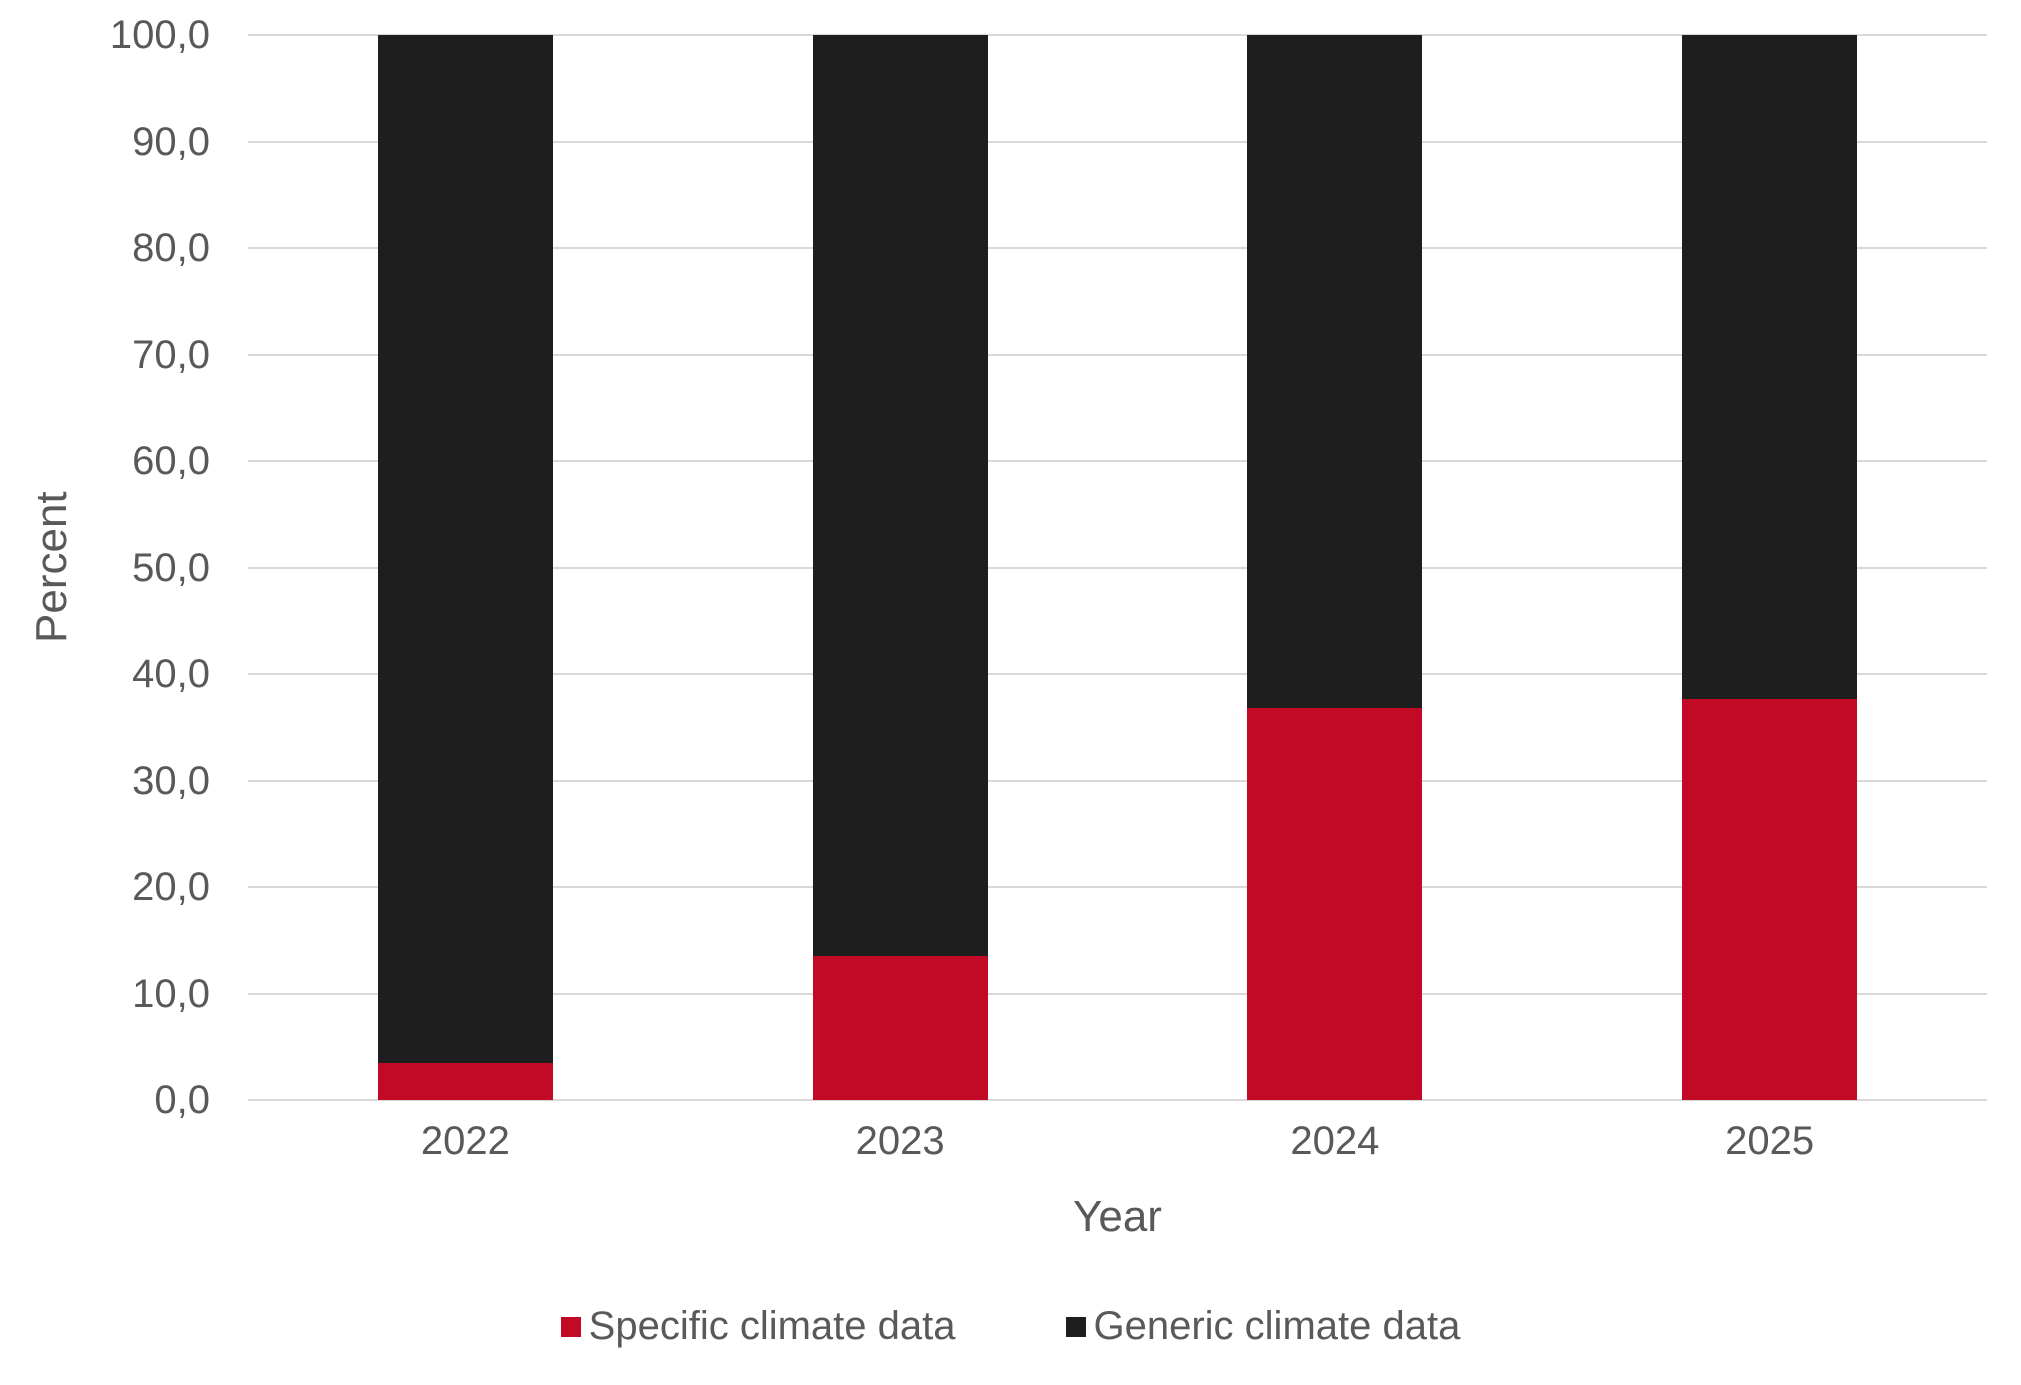 This screenshot has width=2021, height=1385. I want to click on y-tick-label: 30,0, so click(171, 780).